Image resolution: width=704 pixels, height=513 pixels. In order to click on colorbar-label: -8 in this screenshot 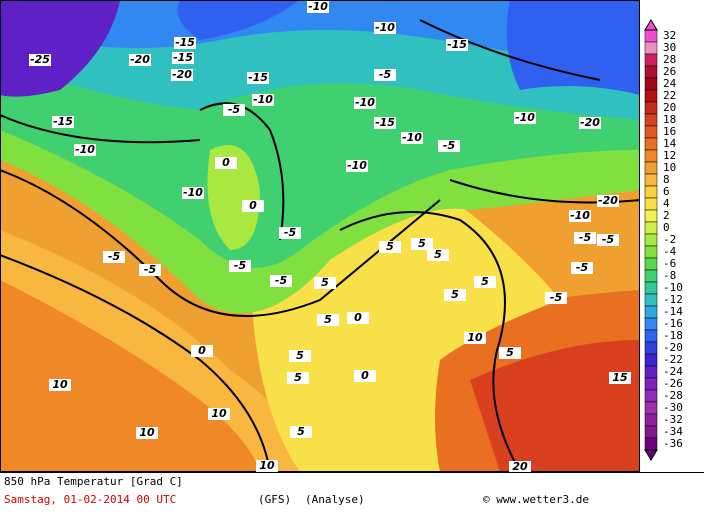, I will do `click(669, 275)`.